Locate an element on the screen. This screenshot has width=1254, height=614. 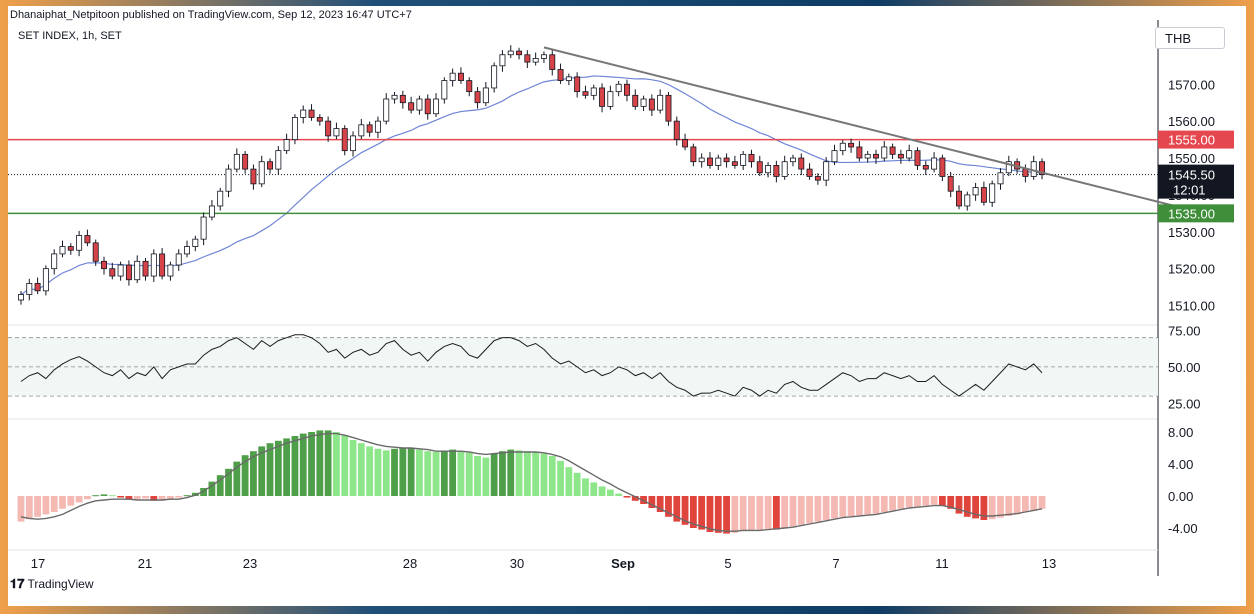
time-tick-label: 17 is located at coordinates (38, 563).